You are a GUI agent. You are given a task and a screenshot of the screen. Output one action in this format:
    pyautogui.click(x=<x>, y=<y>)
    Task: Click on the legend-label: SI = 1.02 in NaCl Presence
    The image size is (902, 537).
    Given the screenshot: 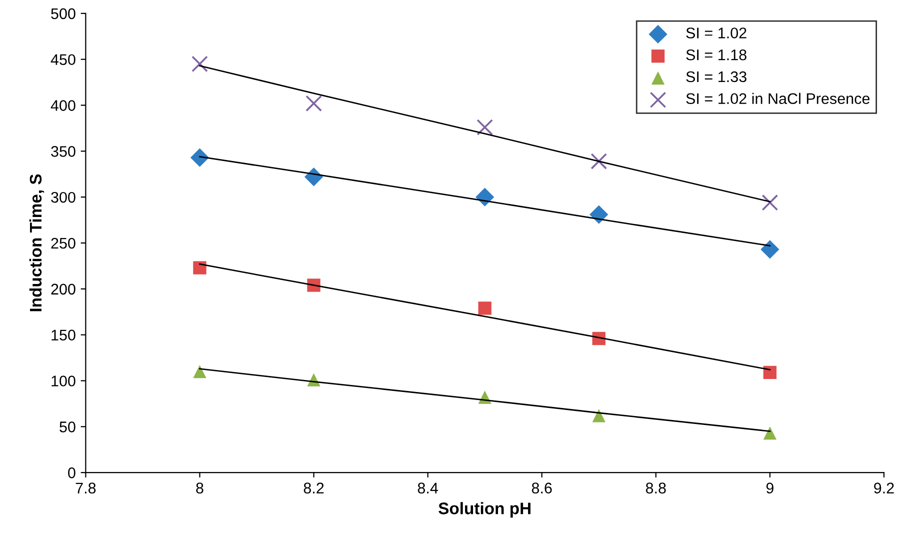 What is the action you would take?
    pyautogui.click(x=778, y=98)
    